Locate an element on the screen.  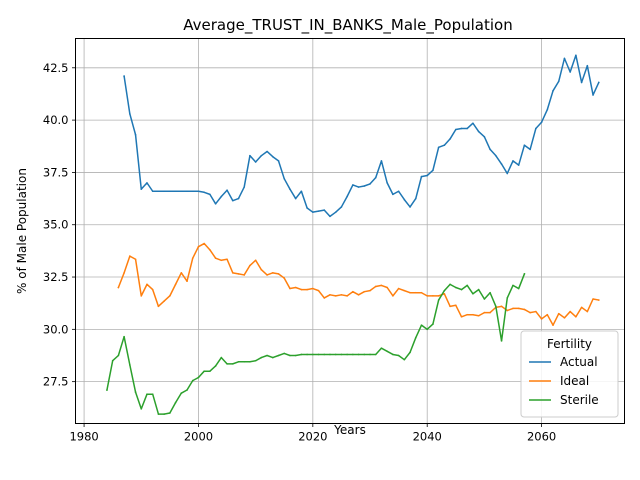
chart-title: Average_TRUST_IN_BANKS_Male_Population is located at coordinates (347, 25).